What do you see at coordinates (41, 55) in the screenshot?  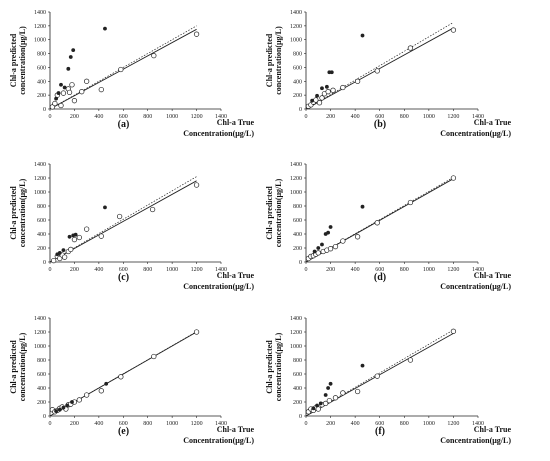 I see `y-tick-label: 800` at bounding box center [41, 55].